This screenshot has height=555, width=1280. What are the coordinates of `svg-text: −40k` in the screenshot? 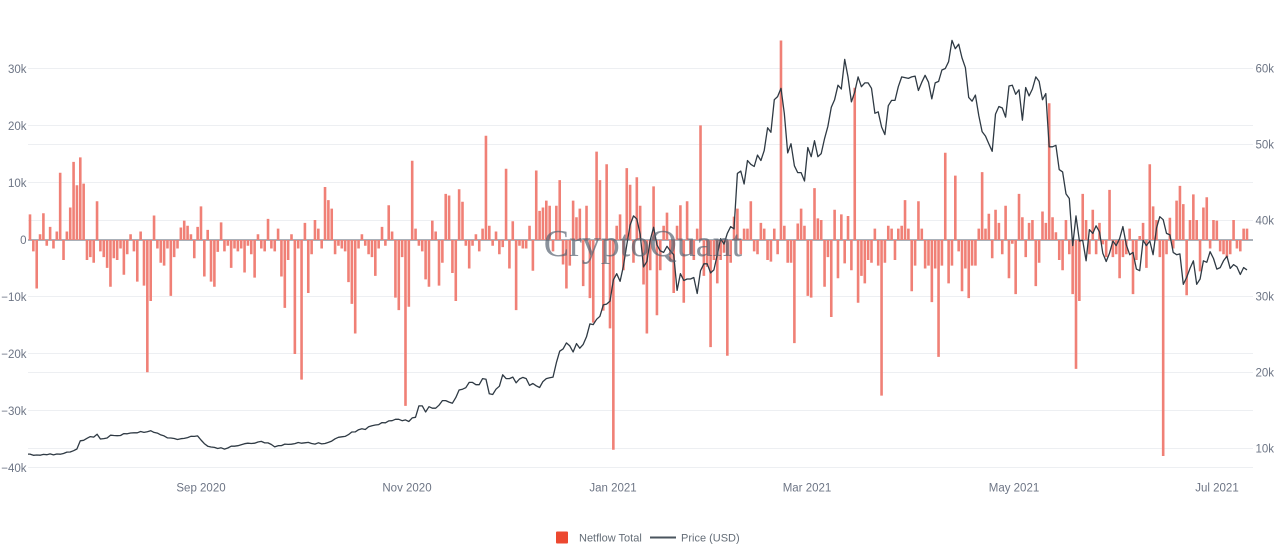 It's located at (14, 469).